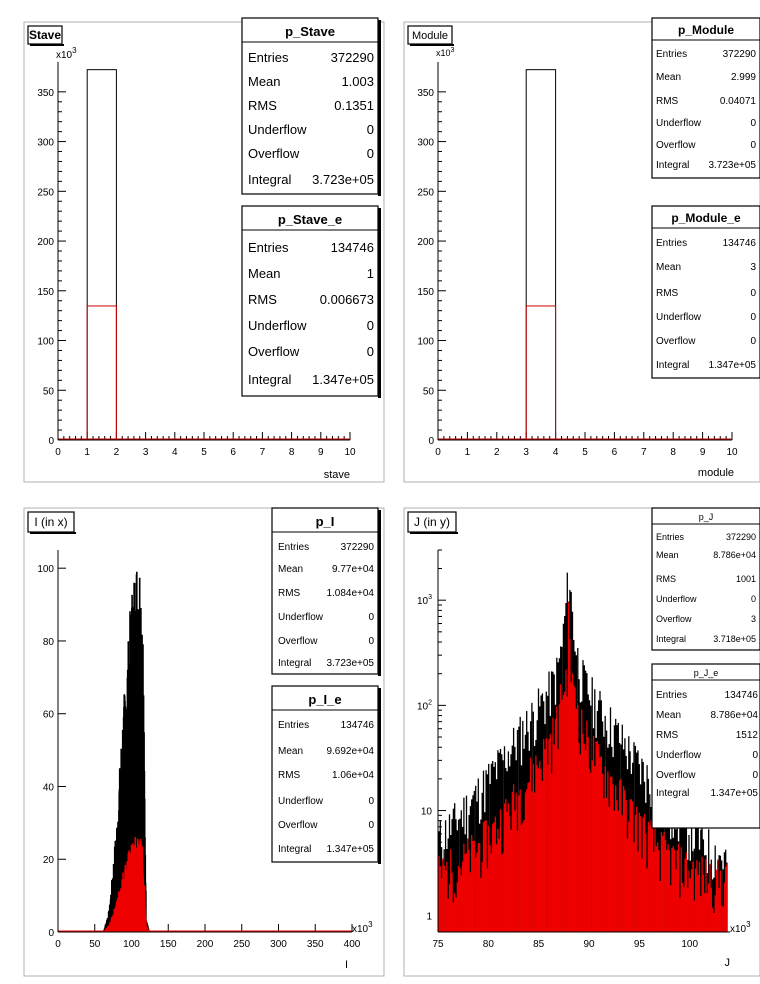  What do you see at coordinates (706, 673) in the screenshot?
I see `stats-box-title: p_J_e` at bounding box center [706, 673].